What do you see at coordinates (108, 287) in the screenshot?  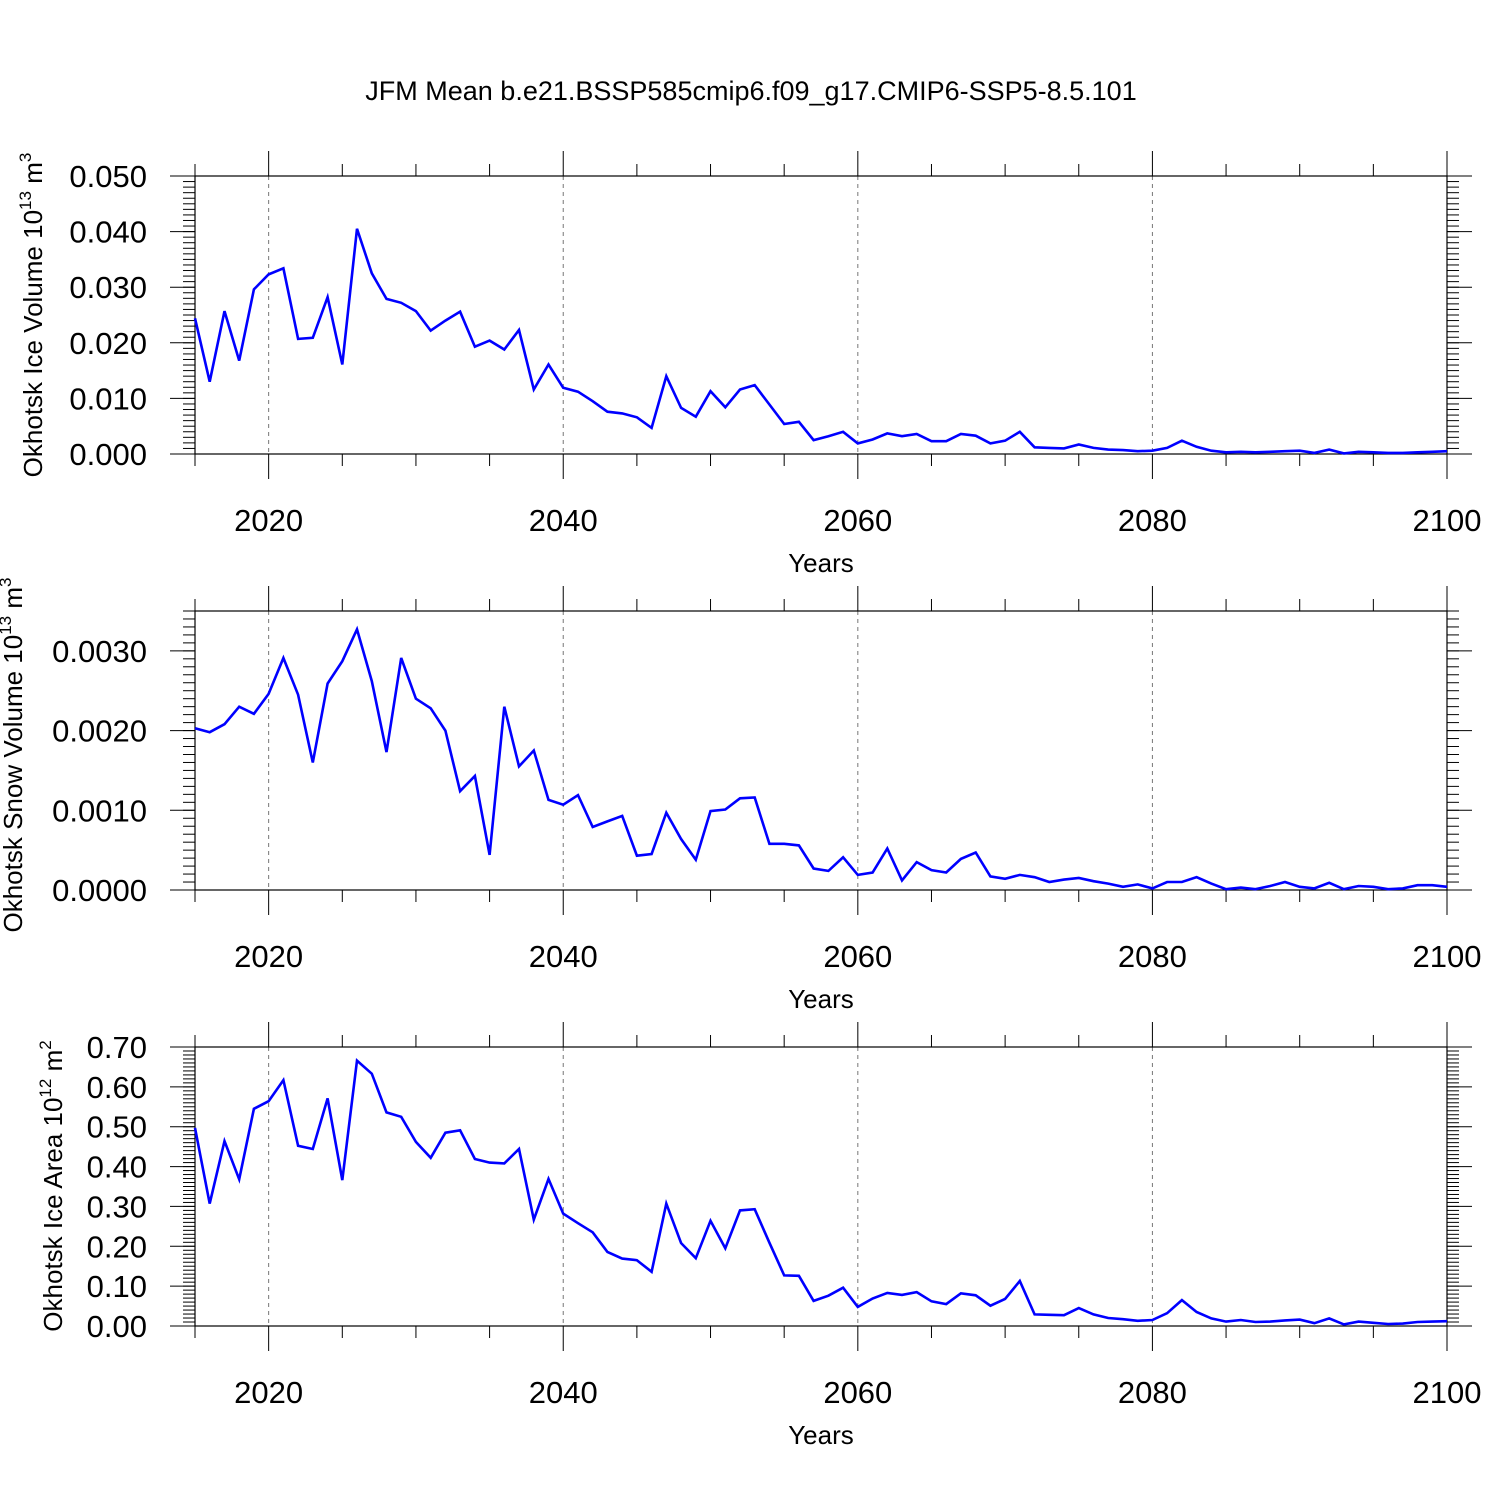 I see `y-tick-label: 0.030` at bounding box center [108, 287].